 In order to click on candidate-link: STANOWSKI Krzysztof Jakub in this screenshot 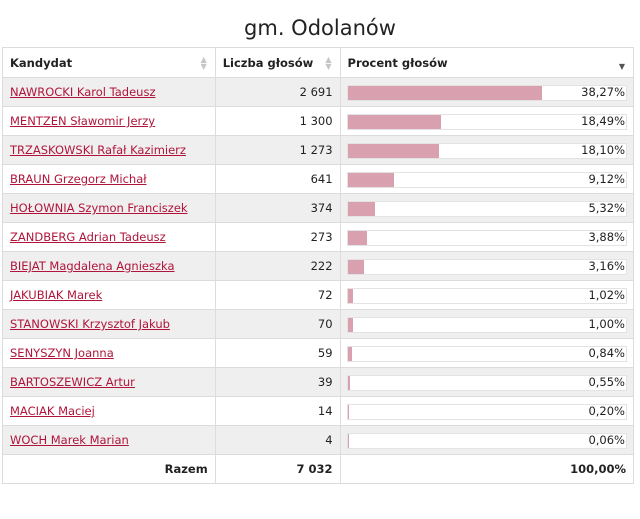, I will do `click(90, 324)`.